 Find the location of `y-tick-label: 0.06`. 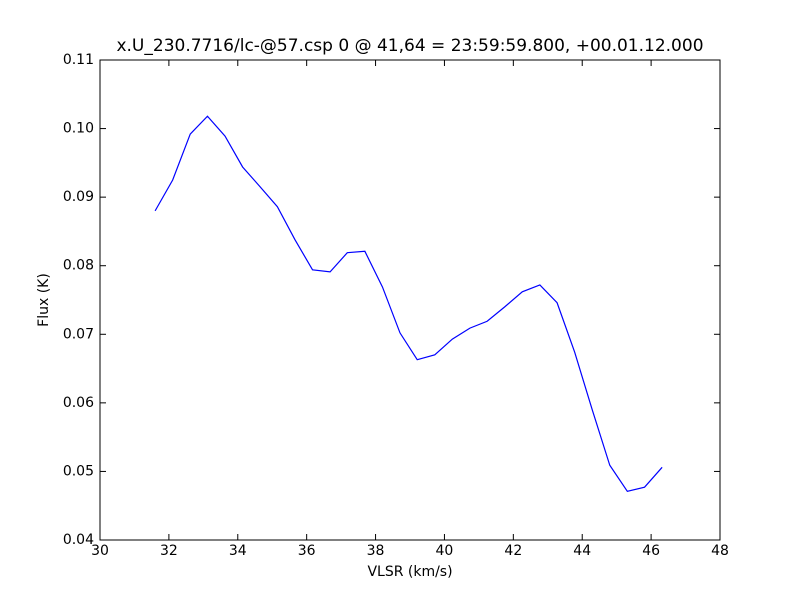

y-tick-label: 0.06 is located at coordinates (78, 403).